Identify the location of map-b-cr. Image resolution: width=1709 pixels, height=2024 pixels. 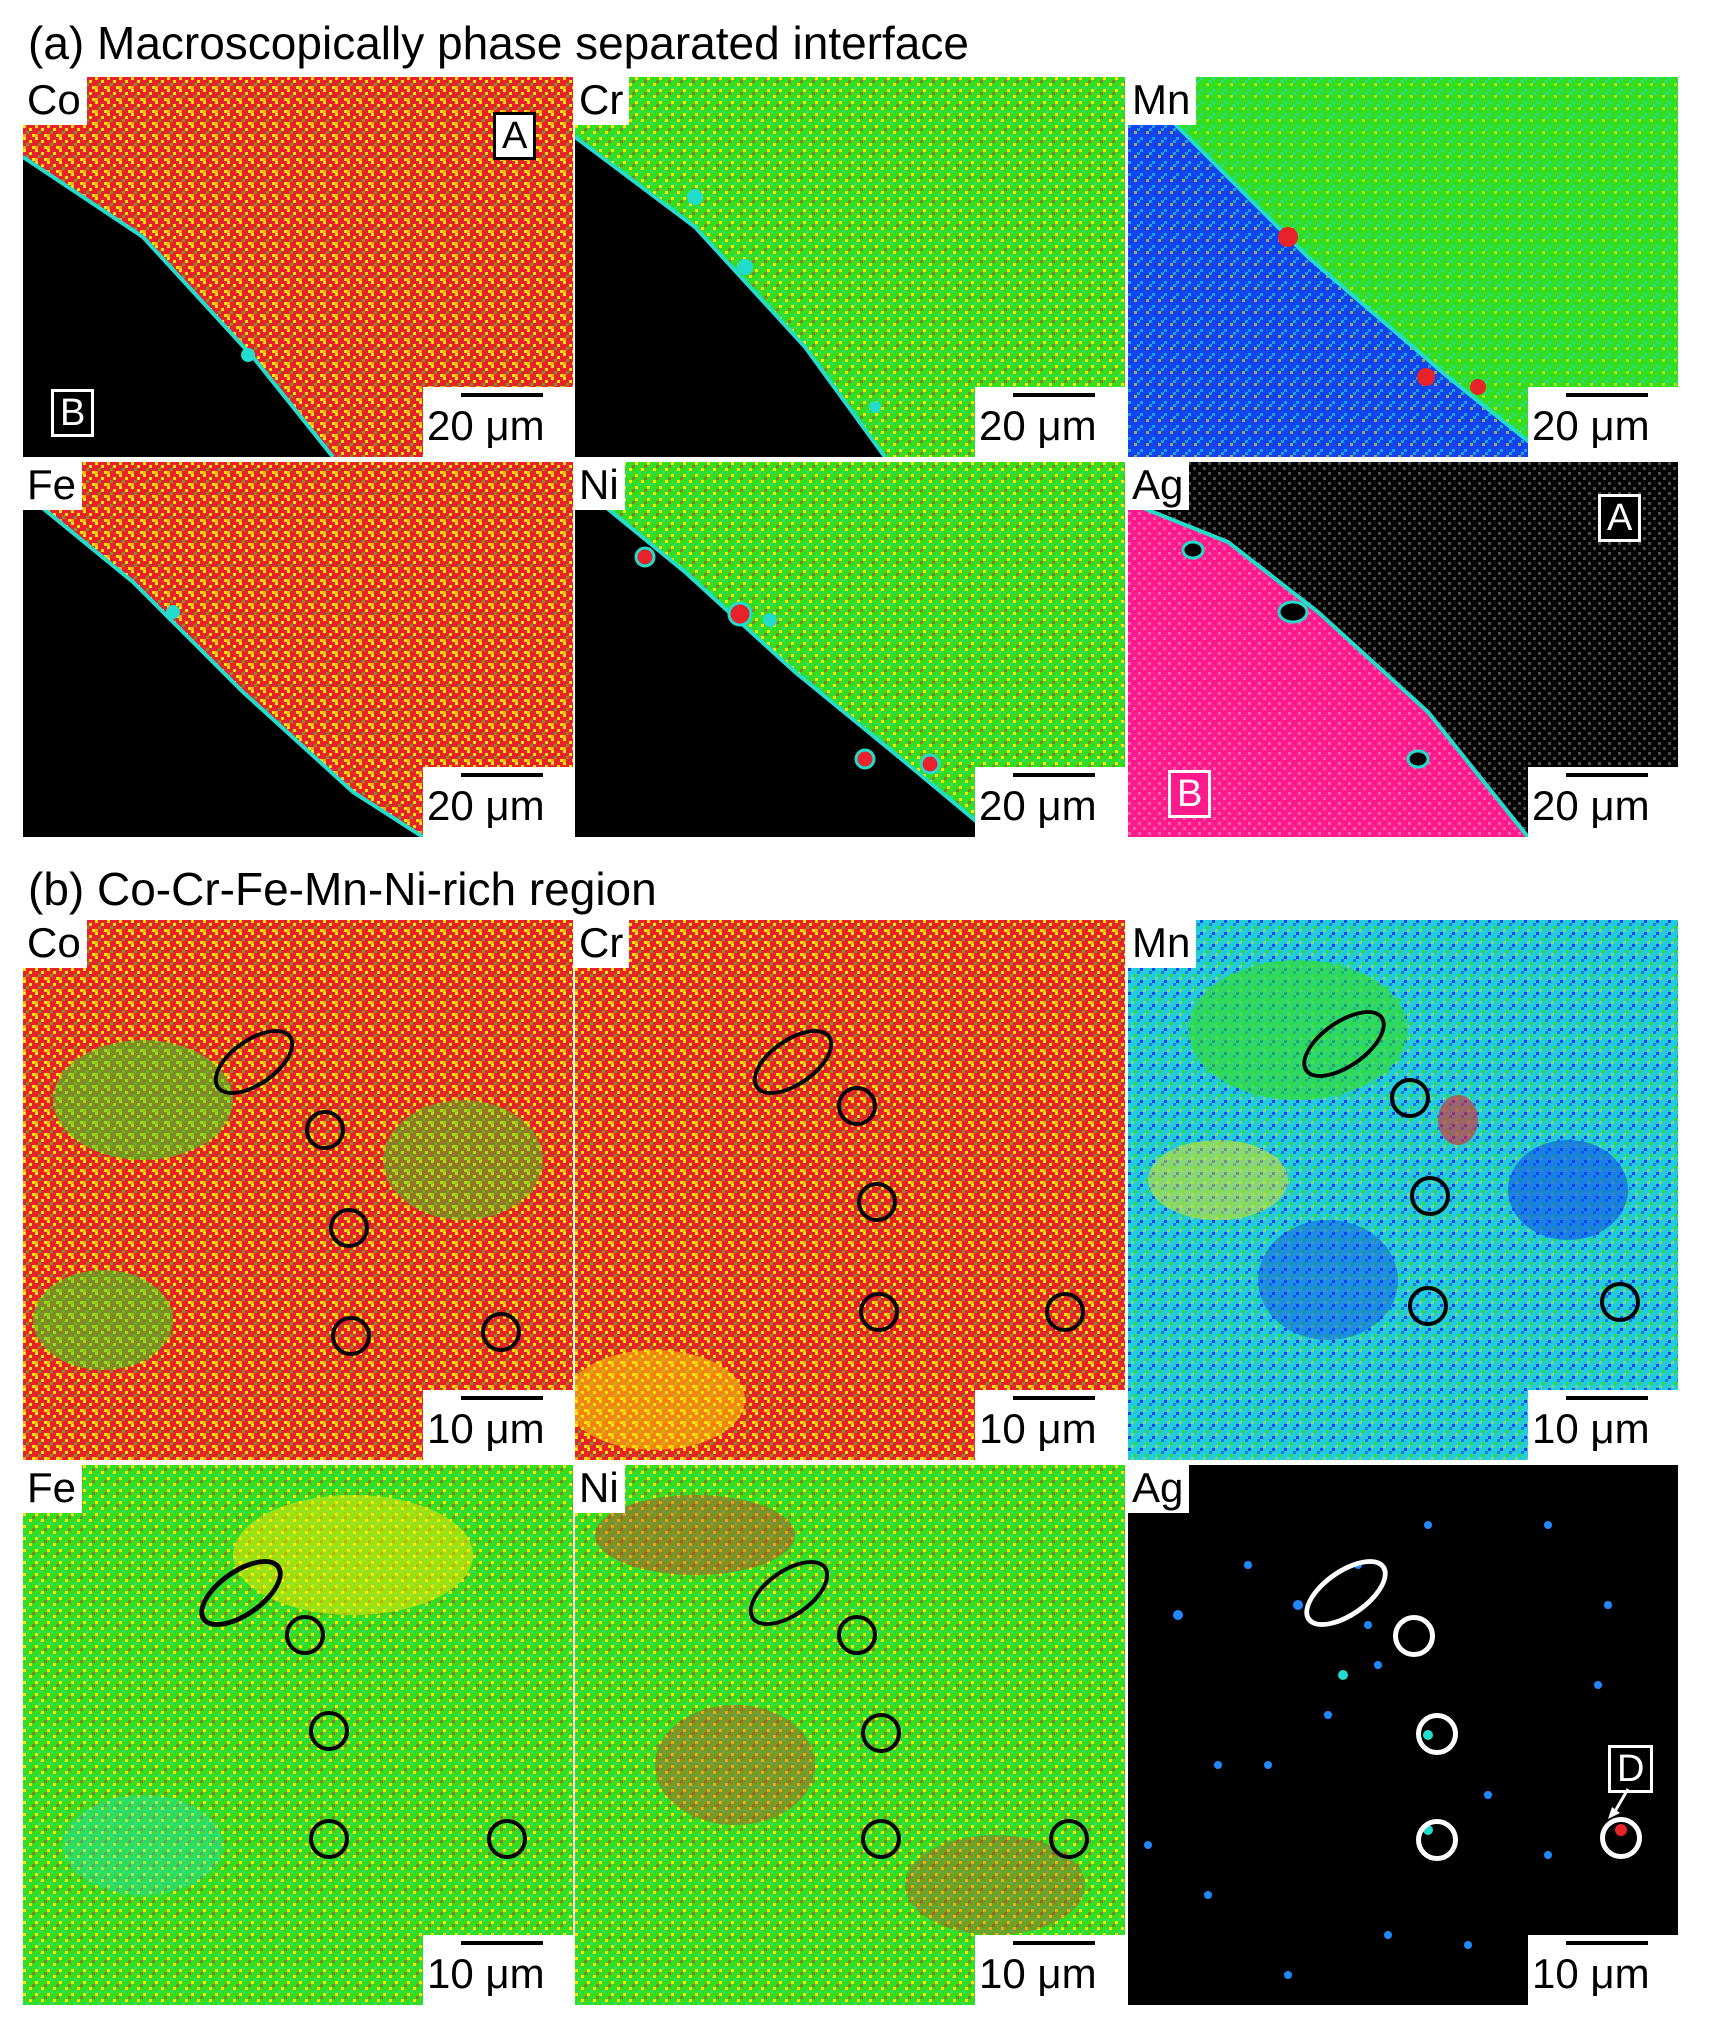
(850, 1190).